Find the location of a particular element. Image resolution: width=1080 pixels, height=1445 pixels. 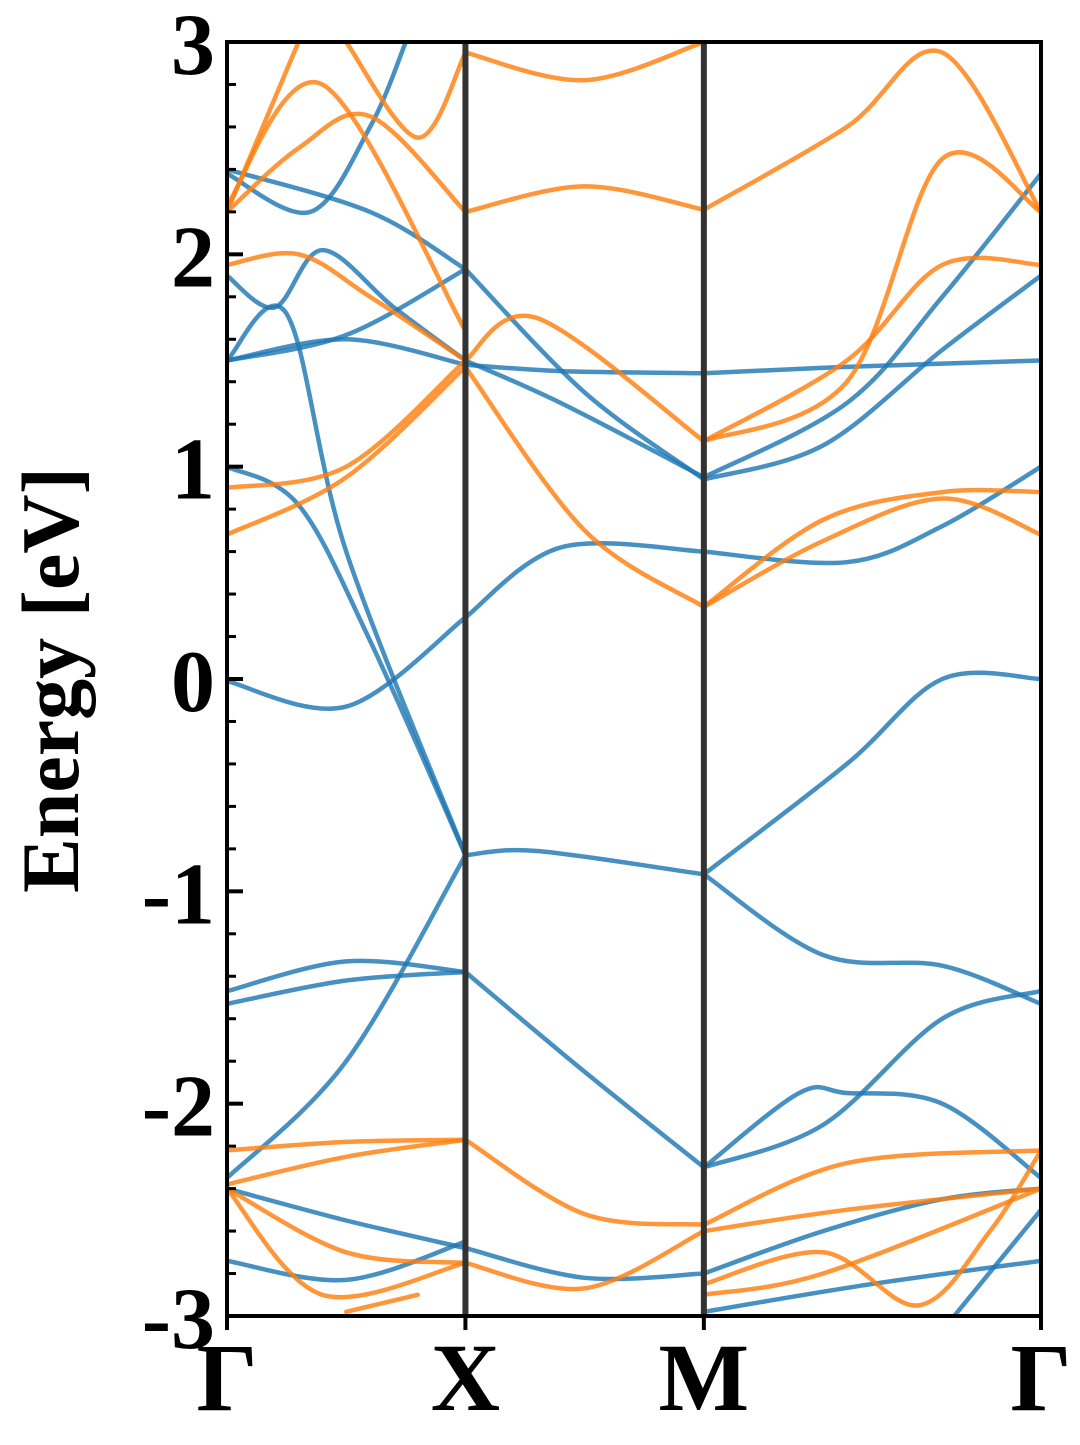

y-tick-label: 0 is located at coordinates (193, 682).